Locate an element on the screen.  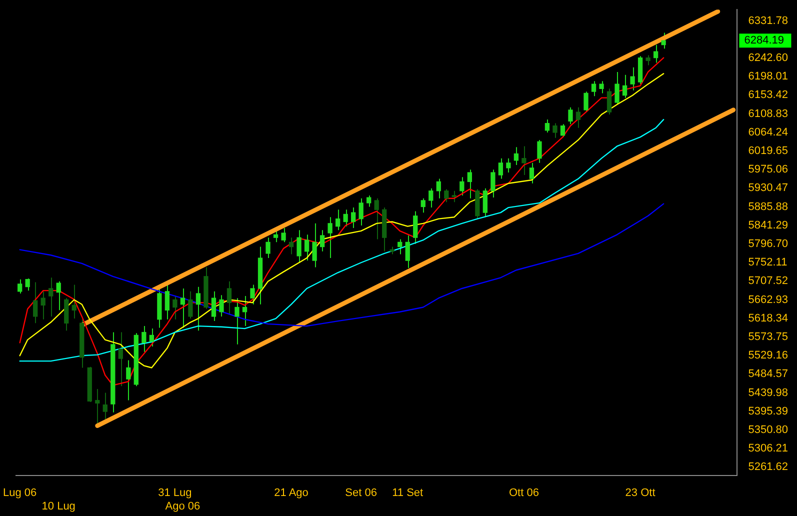
x-tick-label: 31 Lug is located at coordinates (175, 493).